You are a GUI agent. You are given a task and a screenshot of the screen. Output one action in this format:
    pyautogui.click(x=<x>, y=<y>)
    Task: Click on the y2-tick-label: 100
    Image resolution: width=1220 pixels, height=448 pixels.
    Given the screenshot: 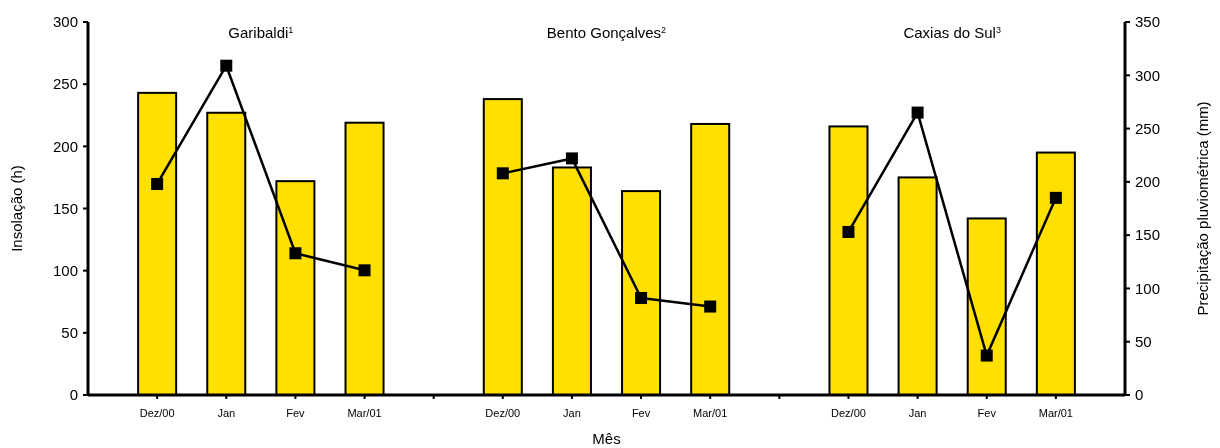 What is the action you would take?
    pyautogui.click(x=1148, y=288)
    